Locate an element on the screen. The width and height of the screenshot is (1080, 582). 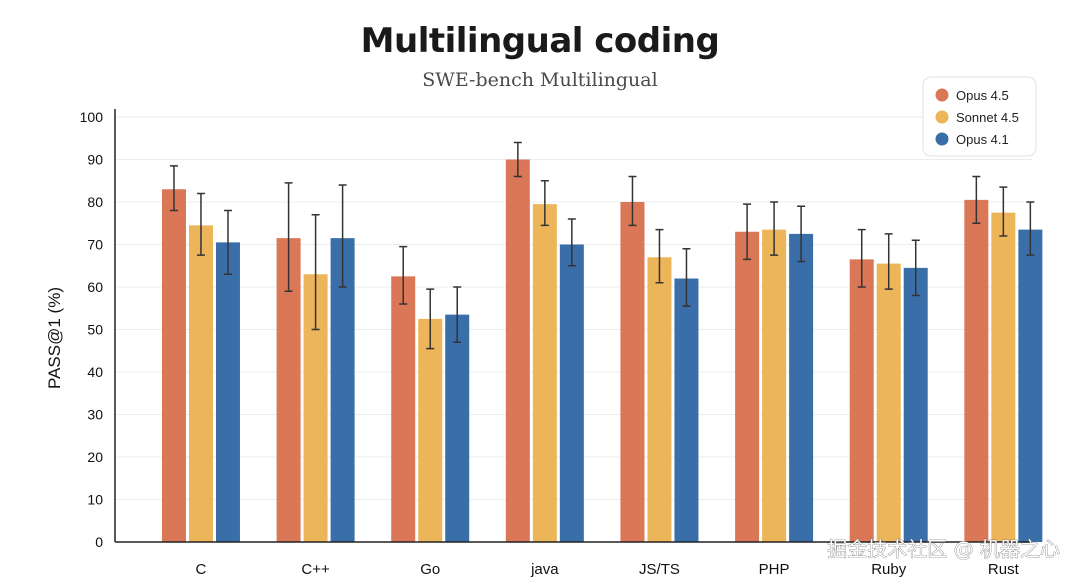
x-tick-label: PHP is located at coordinates (774, 569).